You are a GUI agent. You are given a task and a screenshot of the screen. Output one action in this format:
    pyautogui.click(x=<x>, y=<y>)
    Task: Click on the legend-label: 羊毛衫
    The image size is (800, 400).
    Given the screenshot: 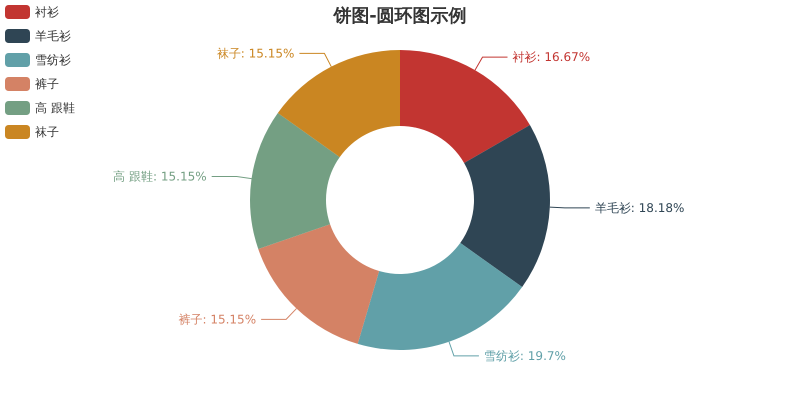 What is the action you would take?
    pyautogui.click(x=53, y=36)
    